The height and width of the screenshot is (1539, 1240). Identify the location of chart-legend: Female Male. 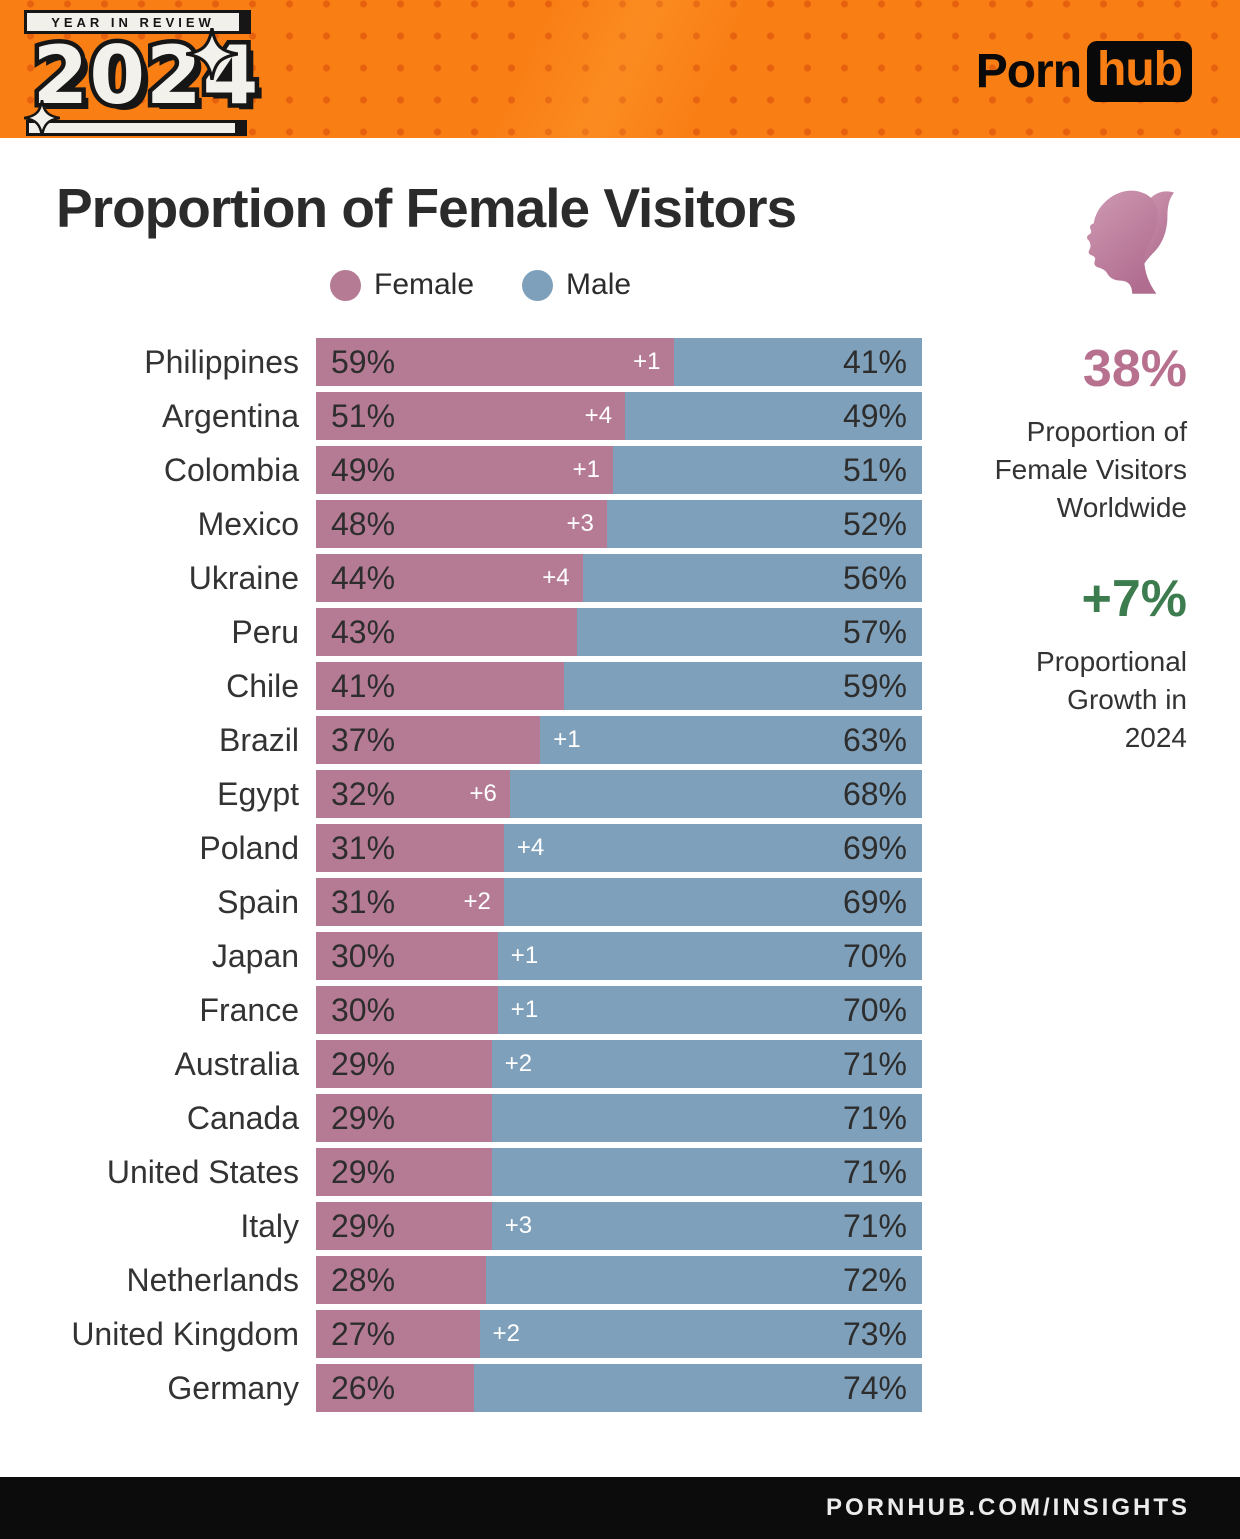
(480, 285).